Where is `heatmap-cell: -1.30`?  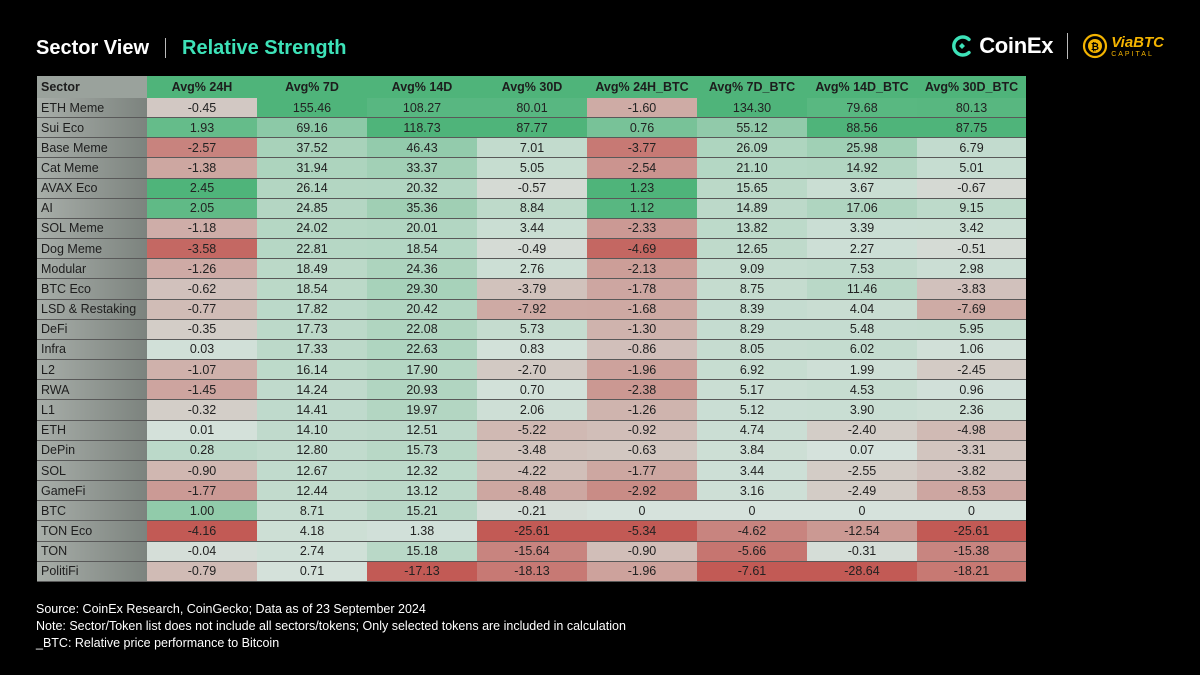
heatmap-cell: -1.30 is located at coordinates (642, 329).